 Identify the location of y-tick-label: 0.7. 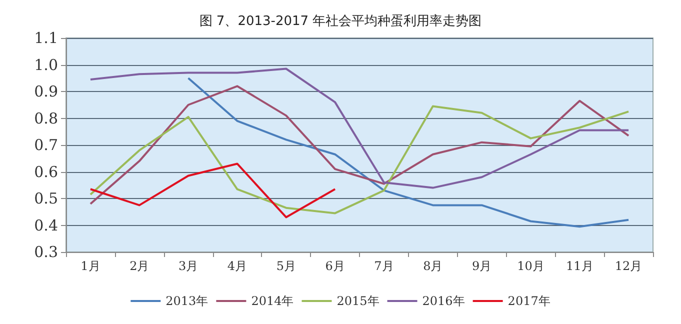
(46, 145).